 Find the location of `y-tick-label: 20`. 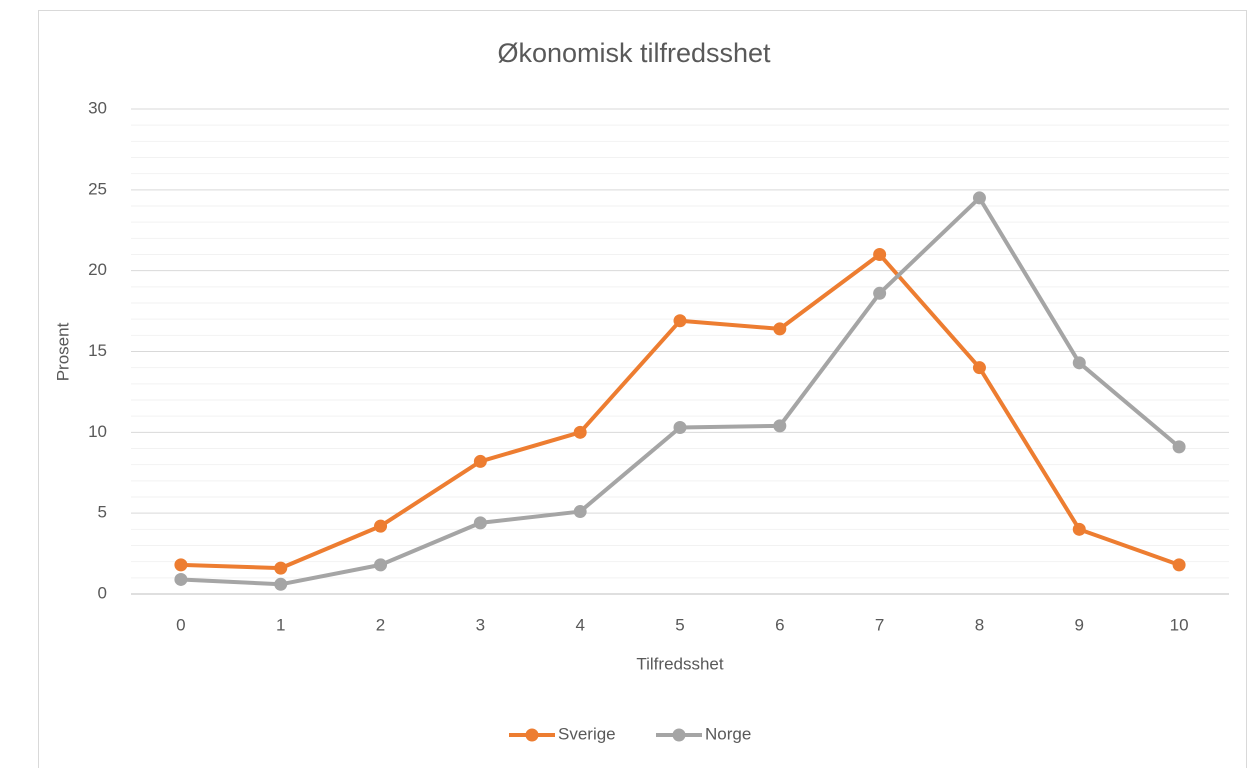

y-tick-label: 20 is located at coordinates (97, 269).